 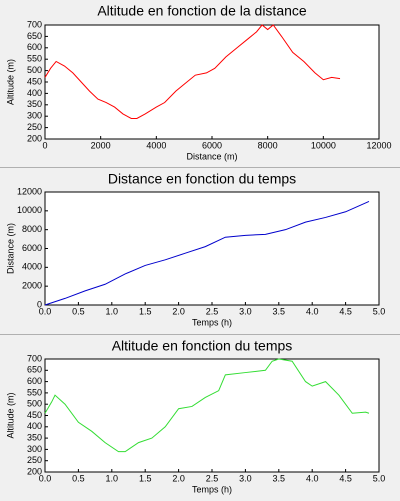 I want to click on x-tick-label: 2000, so click(x=101, y=145).